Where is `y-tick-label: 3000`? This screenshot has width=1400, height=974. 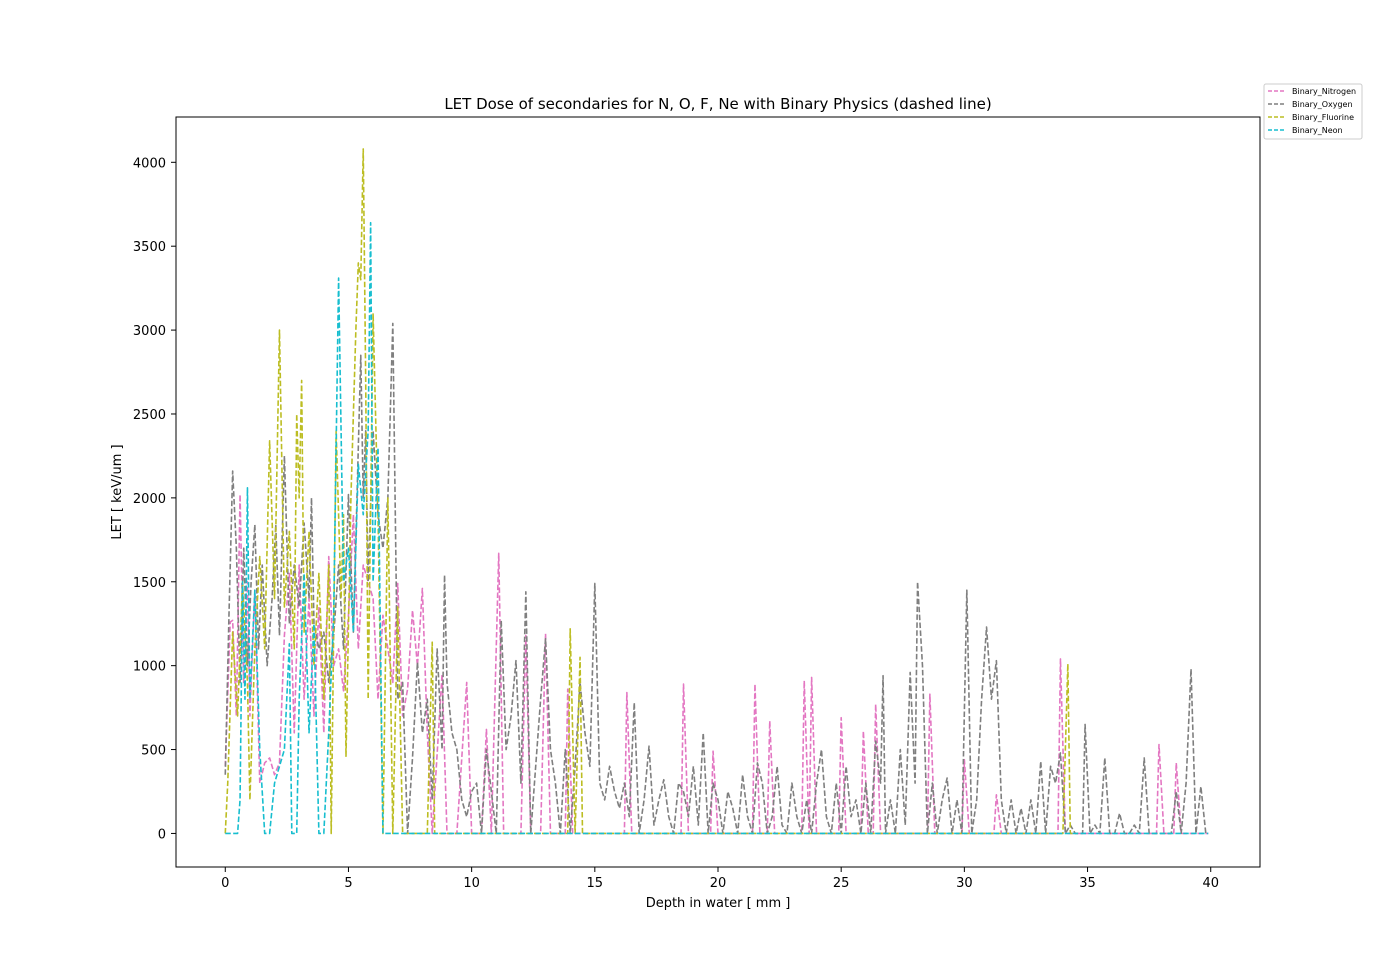 y-tick-label: 3000 is located at coordinates (149, 331).